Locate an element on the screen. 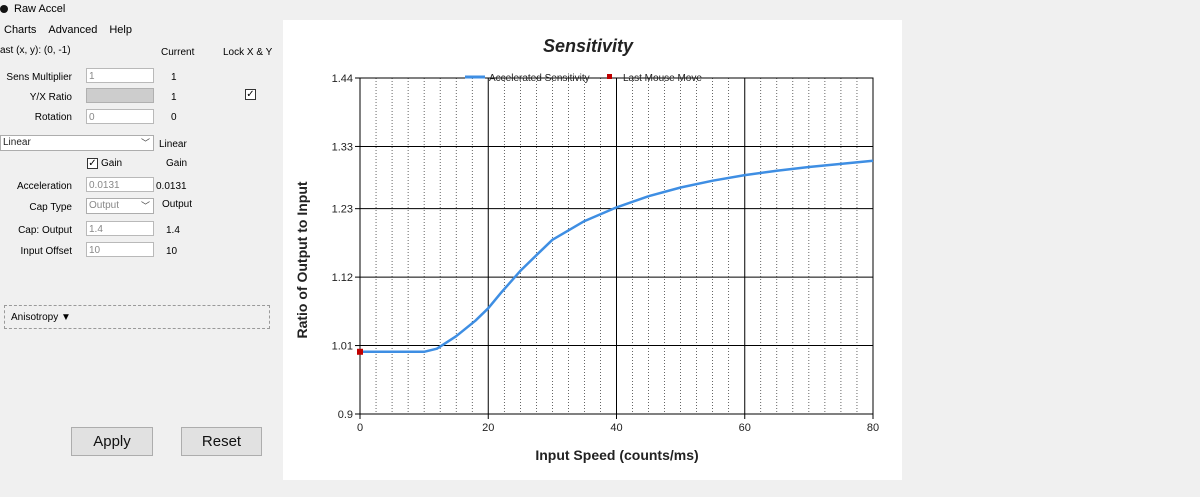 This screenshot has width=1200, height=497. chart-legend: Accelerated Sensitivity Last Mouse Move is located at coordinates (583, 78).